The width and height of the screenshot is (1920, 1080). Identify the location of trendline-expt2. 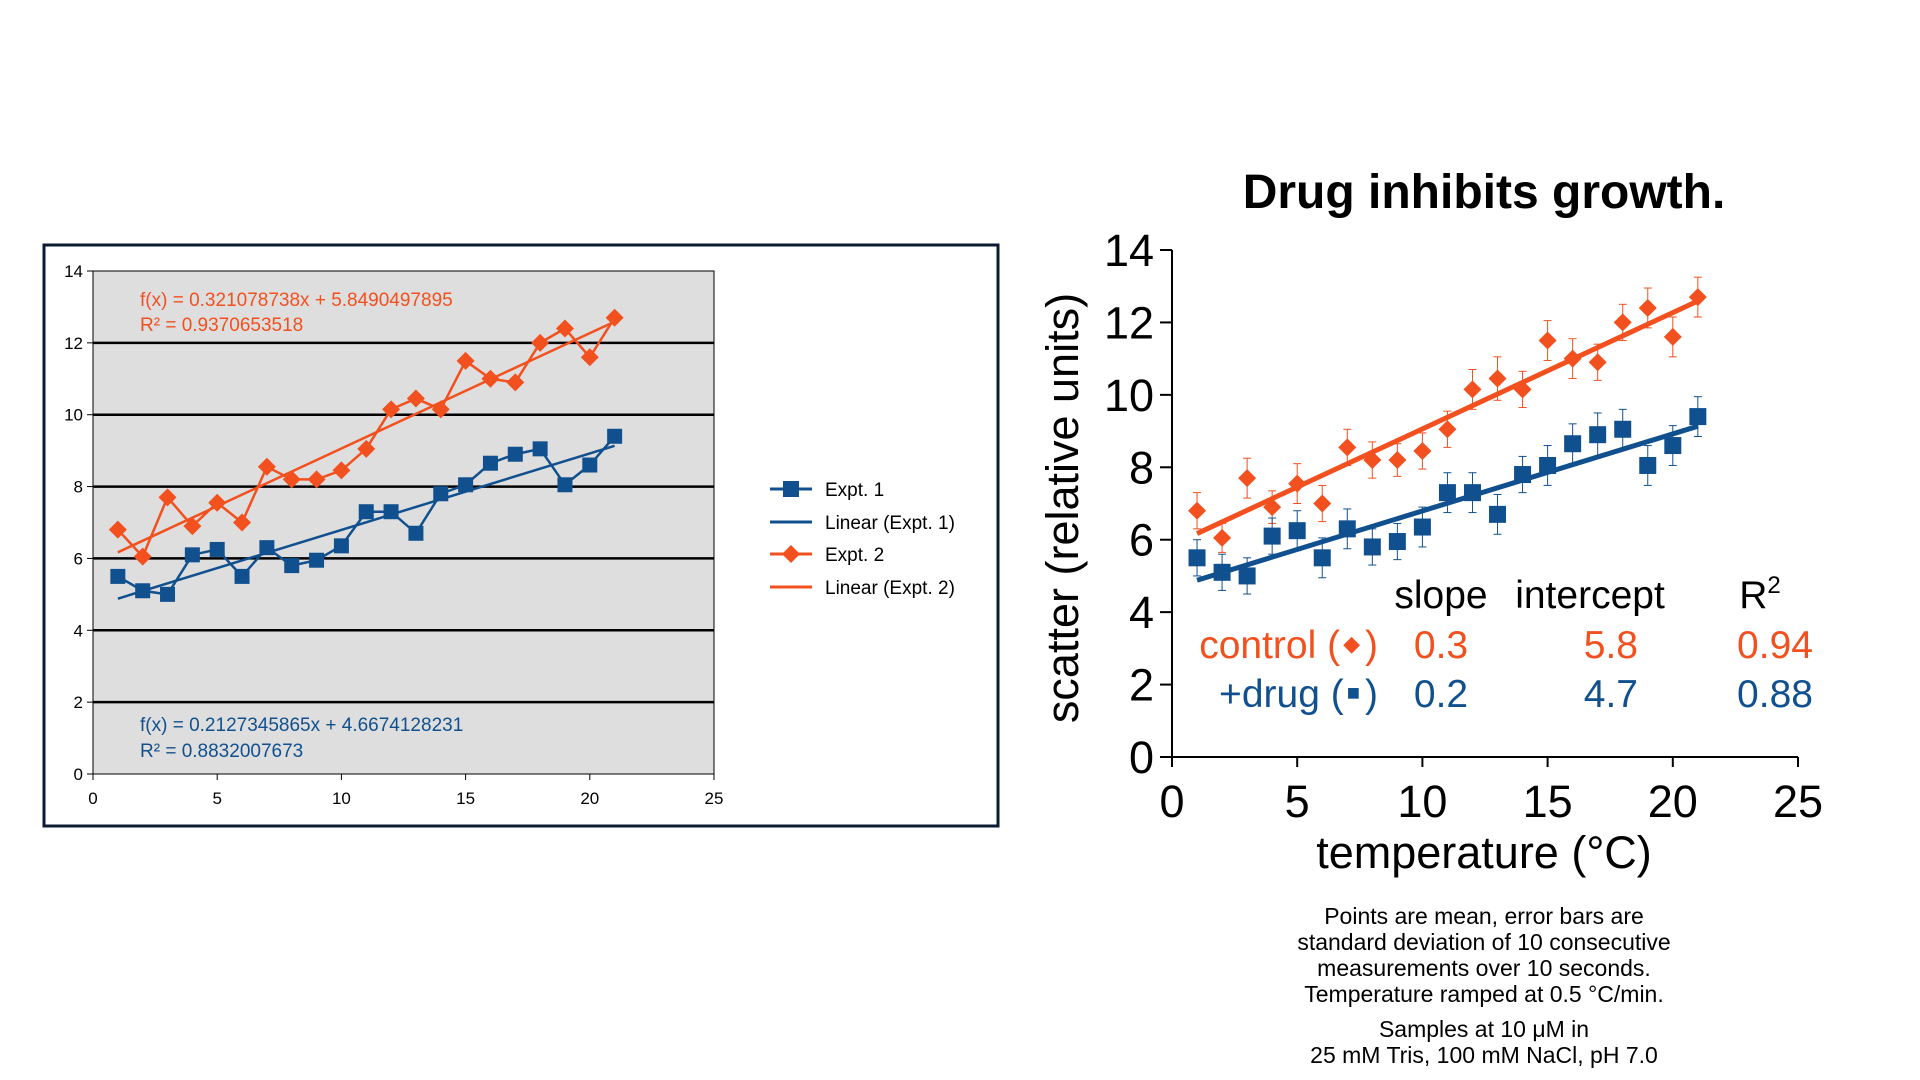
(366, 437).